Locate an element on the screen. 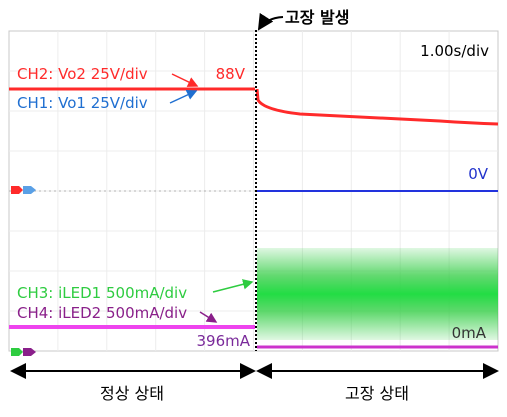  ch1-label: CH1: Vo1 25V/div is located at coordinates (82, 103).